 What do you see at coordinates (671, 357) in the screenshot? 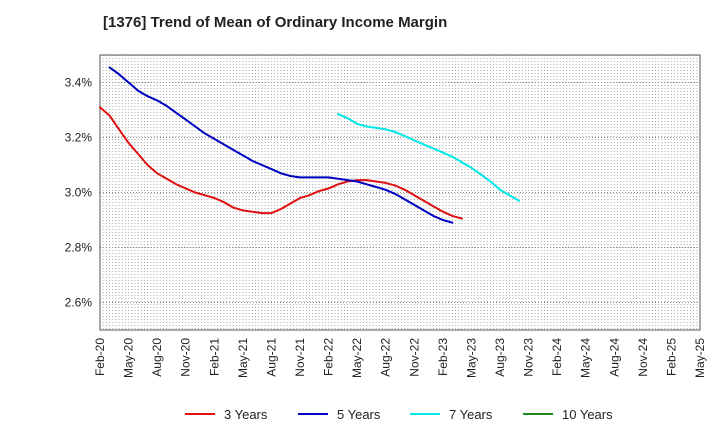
I see `x-tick-label: Feb-25` at bounding box center [671, 357].